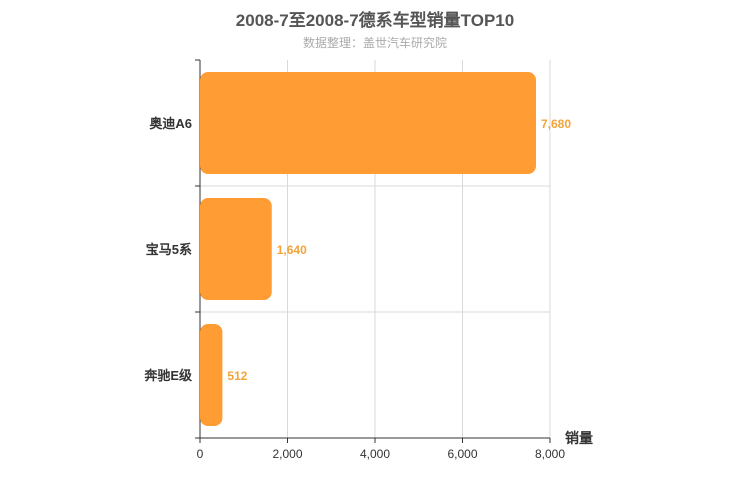 Image resolution: width=750 pixels, height=500 pixels. Describe the element at coordinates (200, 454) in the screenshot. I see `x-tick-label: 0` at that location.